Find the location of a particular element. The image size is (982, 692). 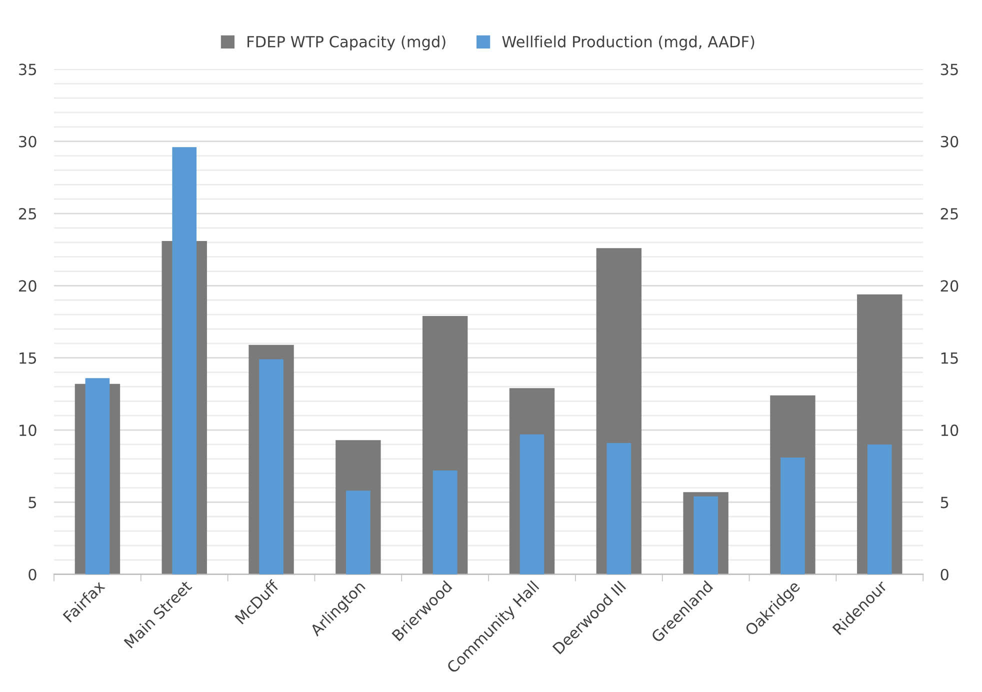

y2-tick-label: 25 is located at coordinates (949, 214).